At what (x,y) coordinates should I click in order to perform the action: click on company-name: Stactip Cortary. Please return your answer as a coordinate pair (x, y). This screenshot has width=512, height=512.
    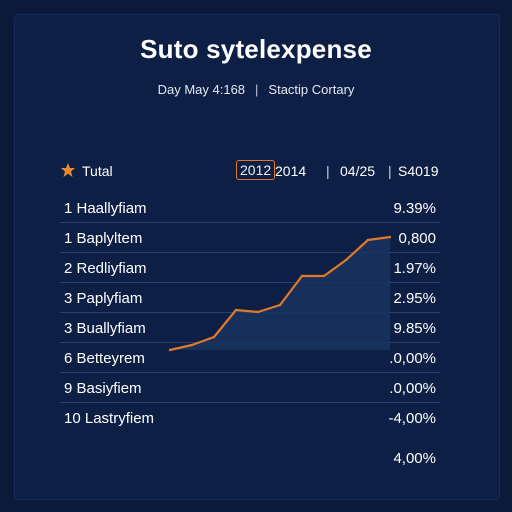
    Looking at the image, I should click on (311, 89).